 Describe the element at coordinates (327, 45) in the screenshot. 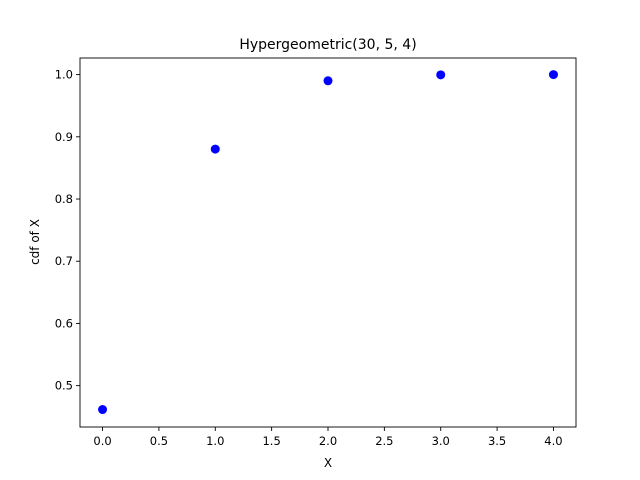

I see `chart-title: Hypergeometric(30, 5, 4)` at that location.